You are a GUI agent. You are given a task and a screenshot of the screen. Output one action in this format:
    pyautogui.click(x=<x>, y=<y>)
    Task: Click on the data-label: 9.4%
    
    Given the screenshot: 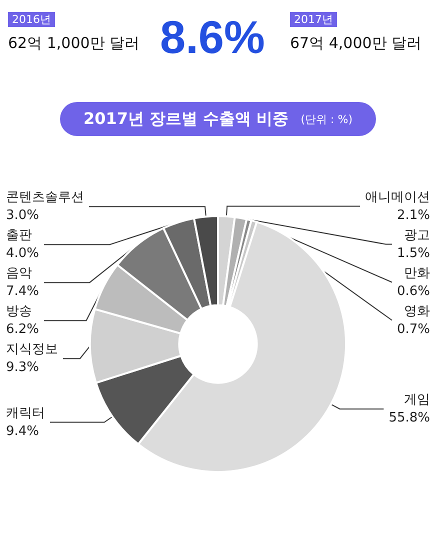 What is the action you would take?
    pyautogui.click(x=23, y=431)
    